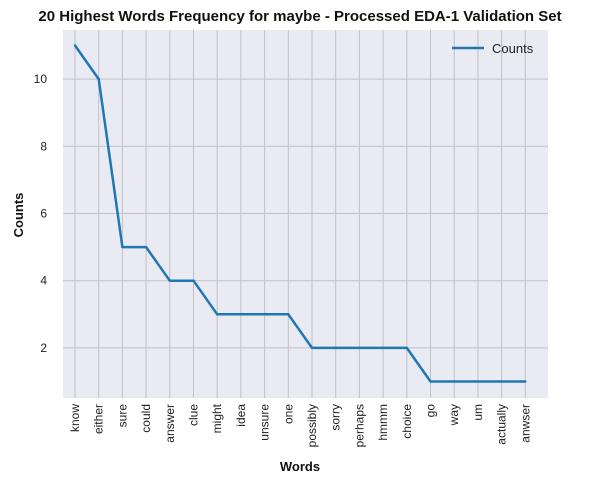  What do you see at coordinates (431, 411) in the screenshot?
I see `x-tick-label: go` at bounding box center [431, 411].